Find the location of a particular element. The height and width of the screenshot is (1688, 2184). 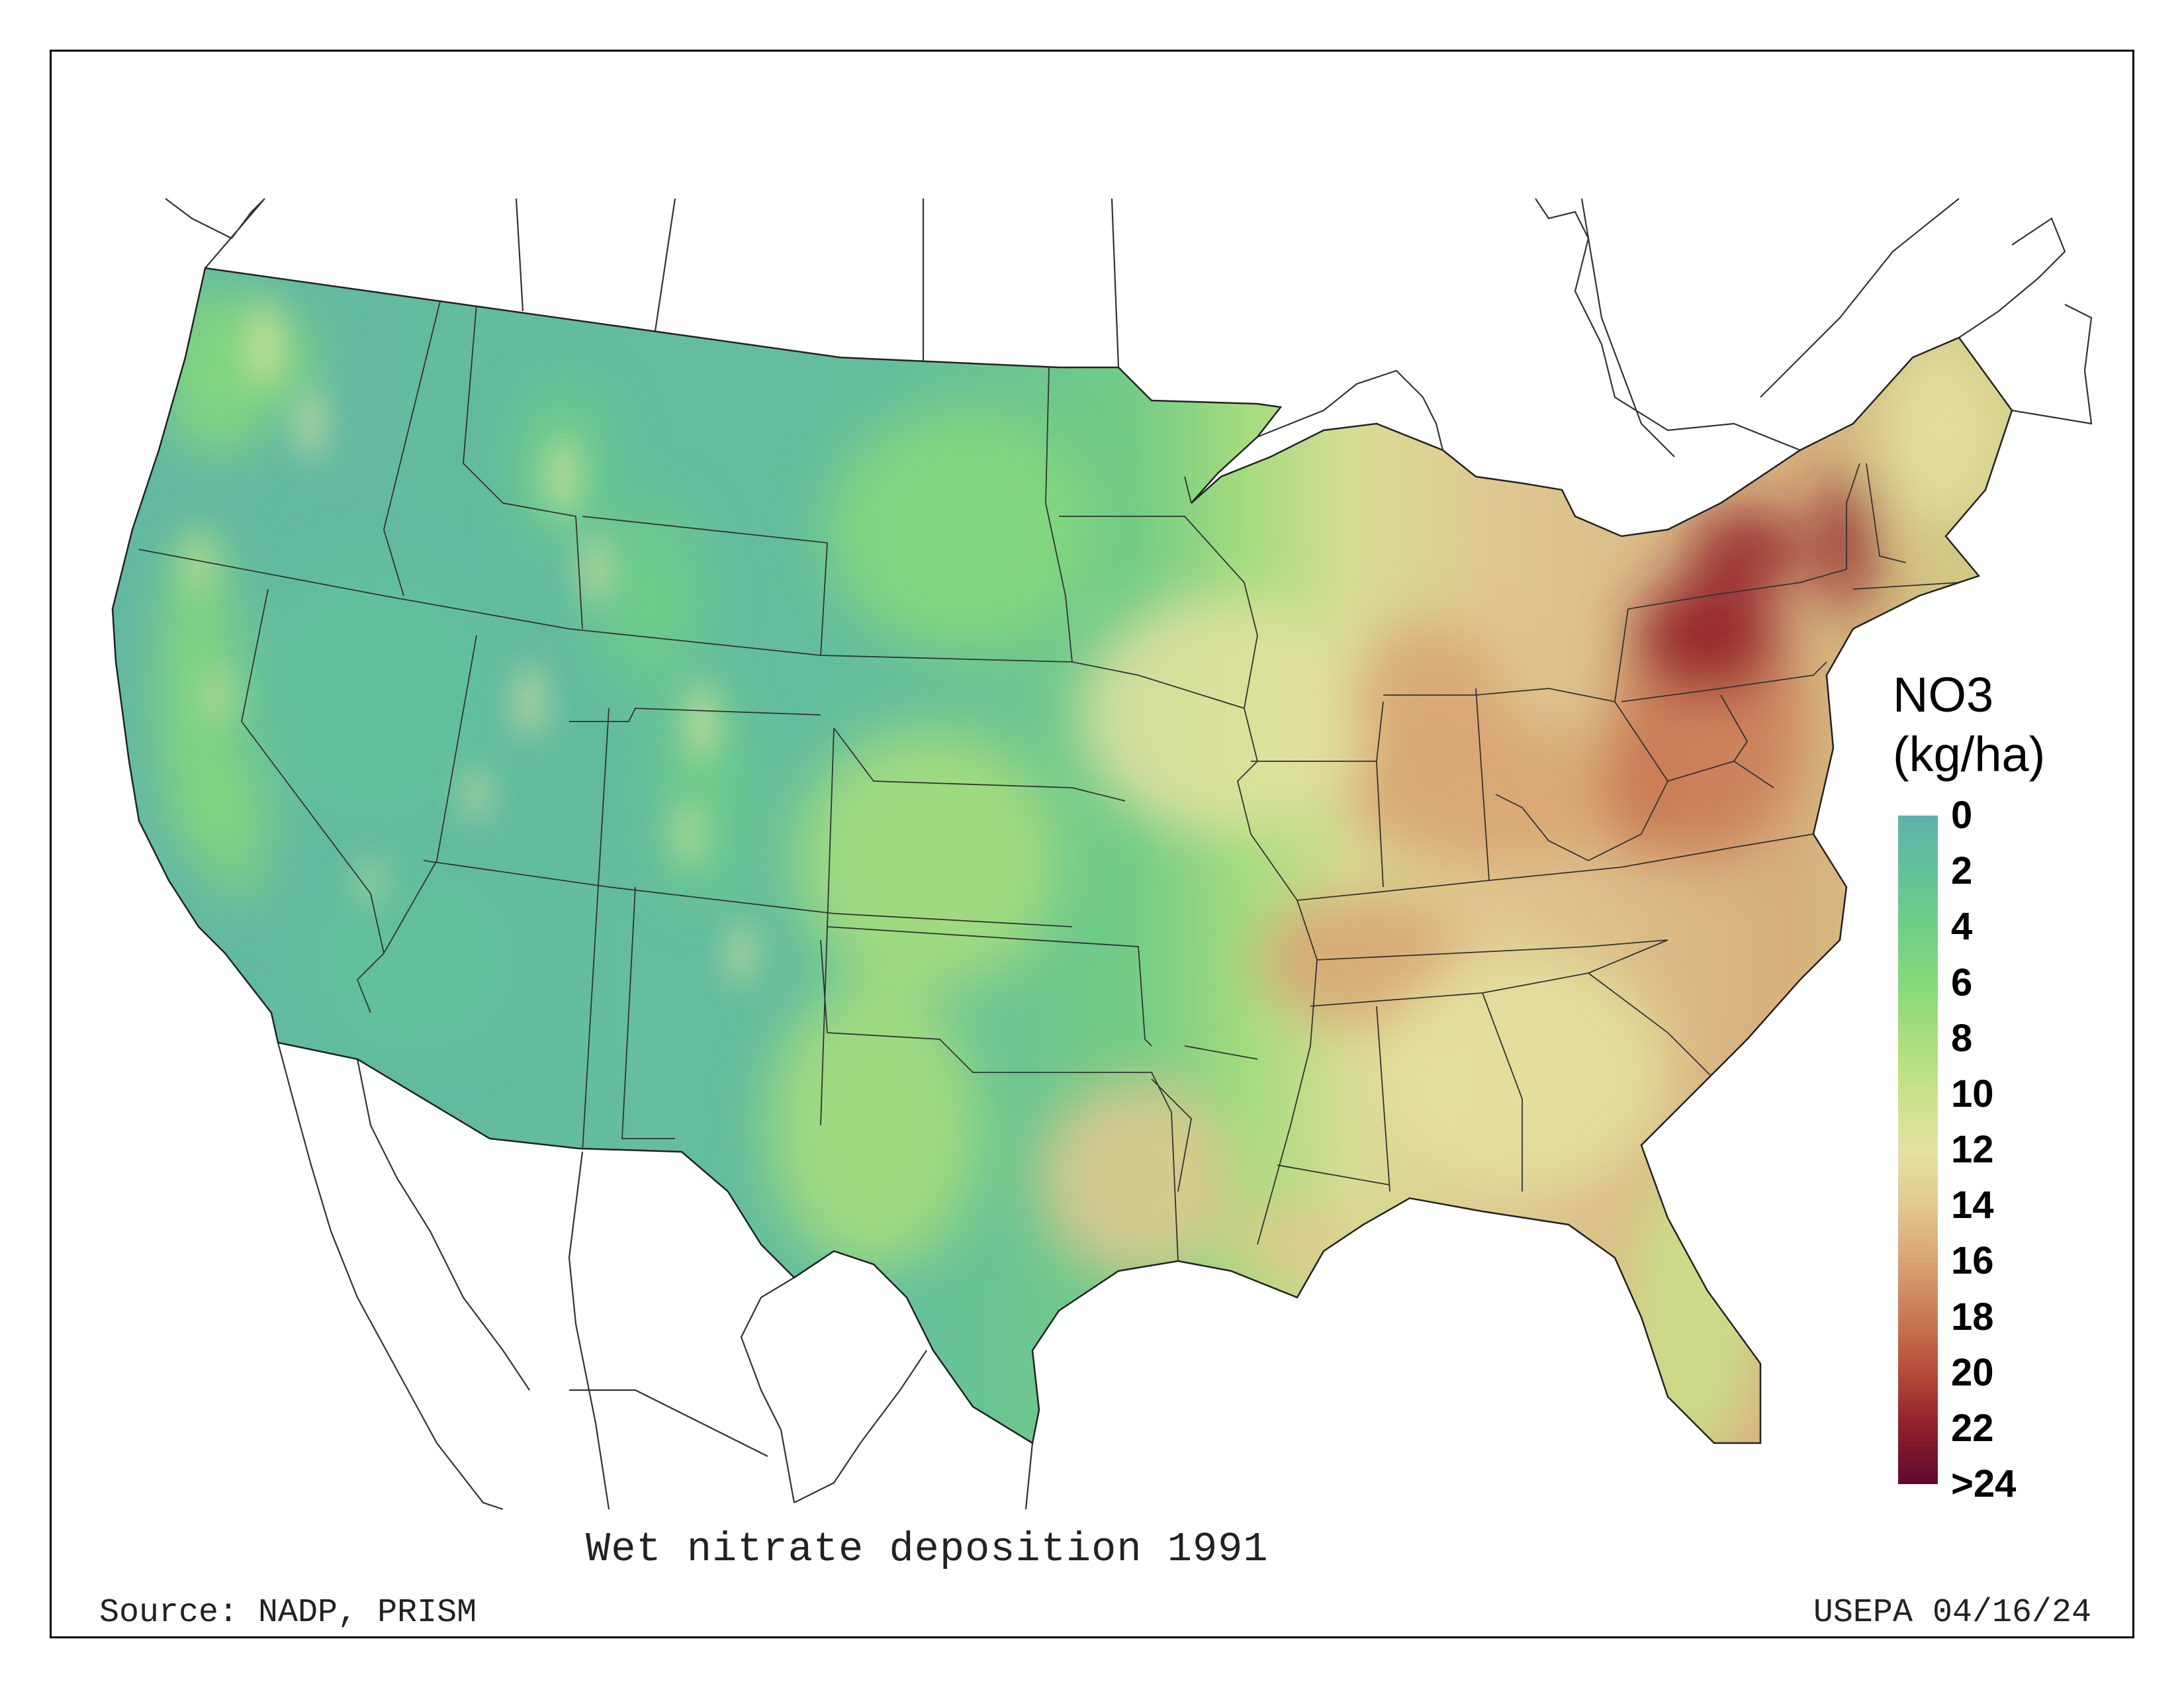

region-mid-atlantic is located at coordinates (1641, 781).